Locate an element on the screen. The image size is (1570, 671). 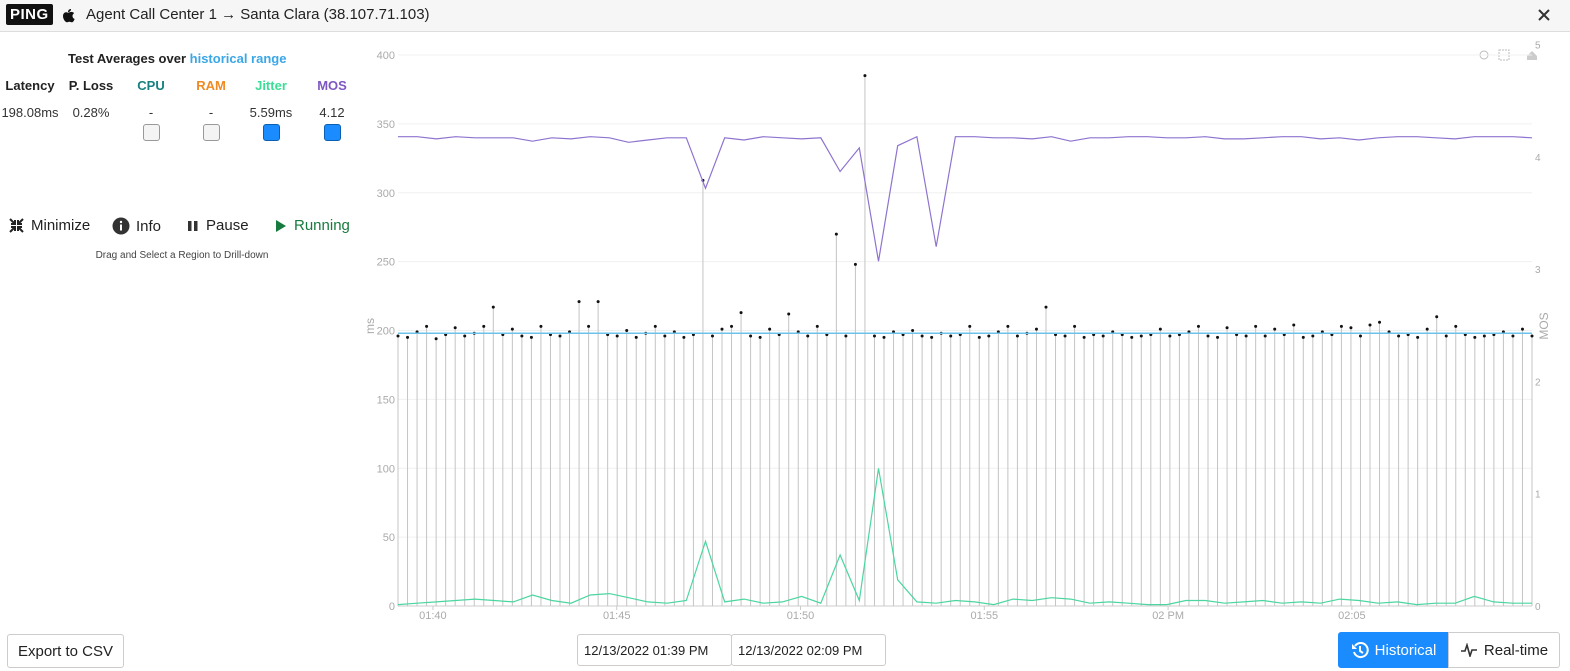
pause-button: Pause is located at coordinates (217, 225).